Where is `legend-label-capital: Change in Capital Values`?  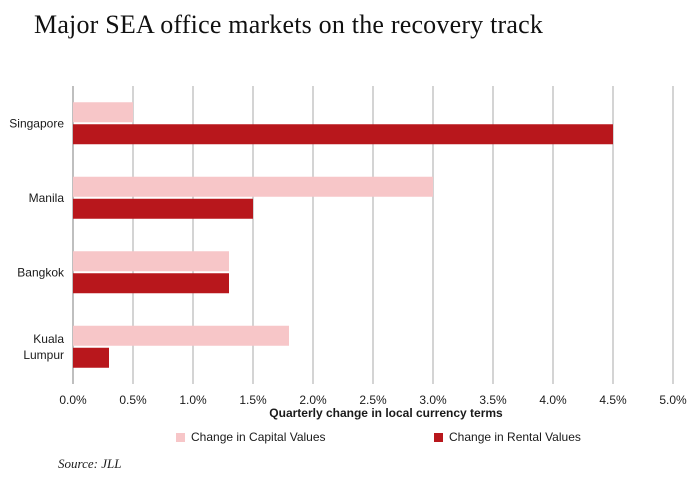
legend-label-capital: Change in Capital Values is located at coordinates (258, 437).